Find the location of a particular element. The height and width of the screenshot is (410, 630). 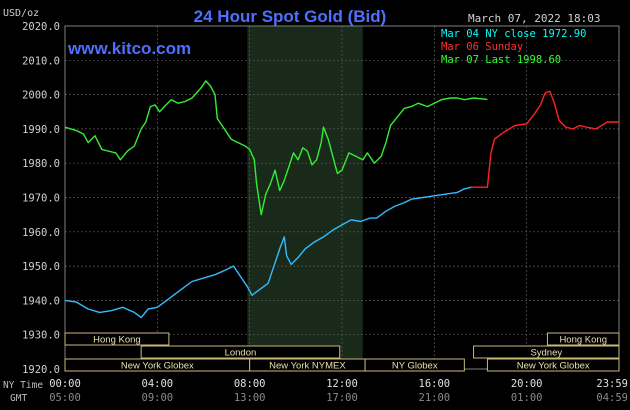

y-tick-label: 1950.0 is located at coordinates (41, 267).